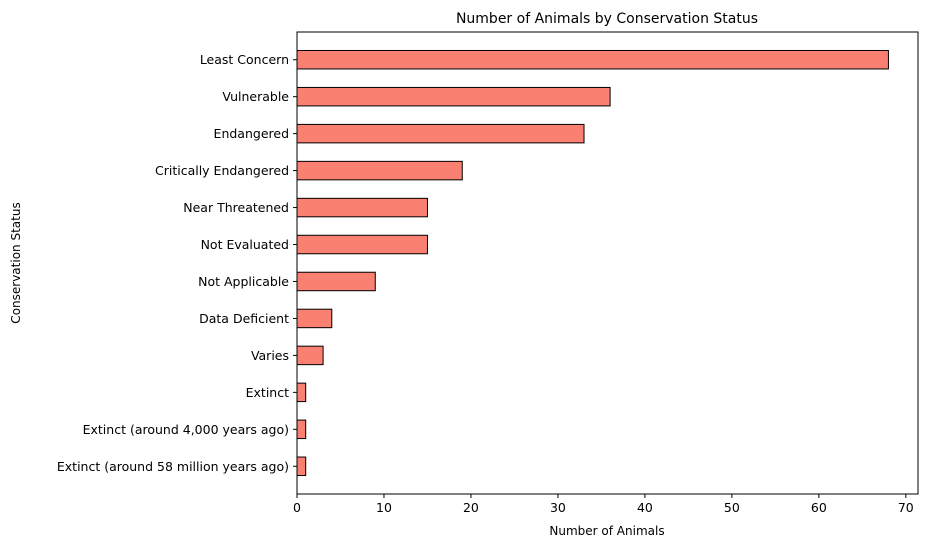 The width and height of the screenshot is (927, 551). Describe the element at coordinates (186, 429) in the screenshot. I see `y-tick-label: Extinct (around 4,000 years ago)` at that location.